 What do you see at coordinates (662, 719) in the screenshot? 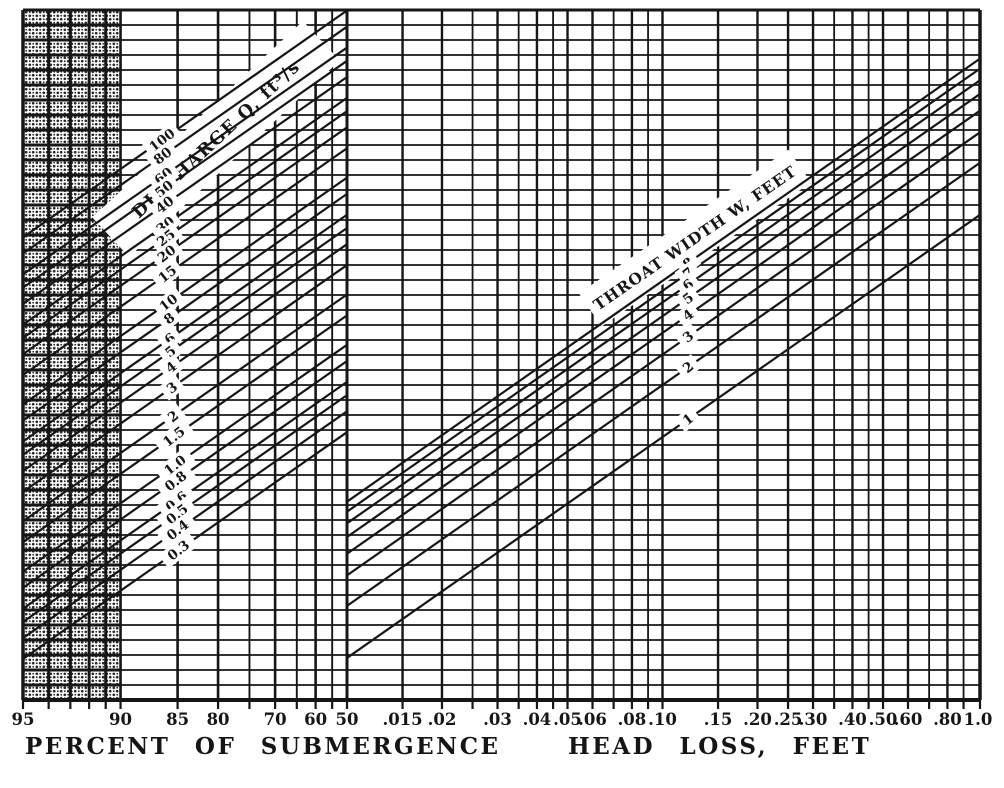
I see `svg-text: .10` at bounding box center [662, 719].